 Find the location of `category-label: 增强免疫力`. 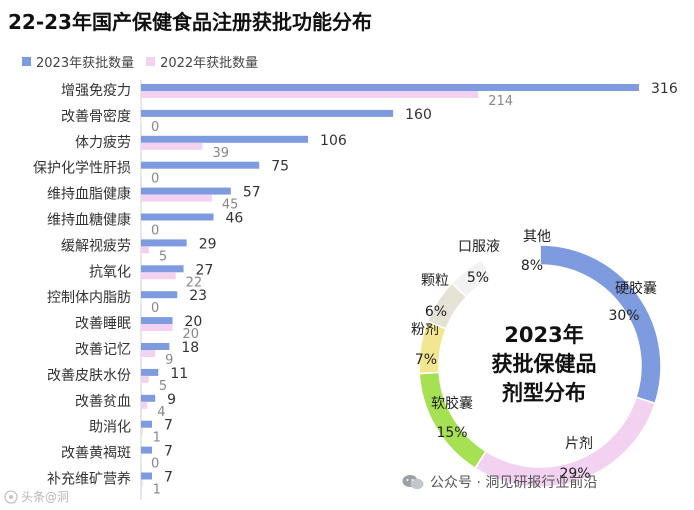

category-label: 增强免疫力 is located at coordinates (96, 91).